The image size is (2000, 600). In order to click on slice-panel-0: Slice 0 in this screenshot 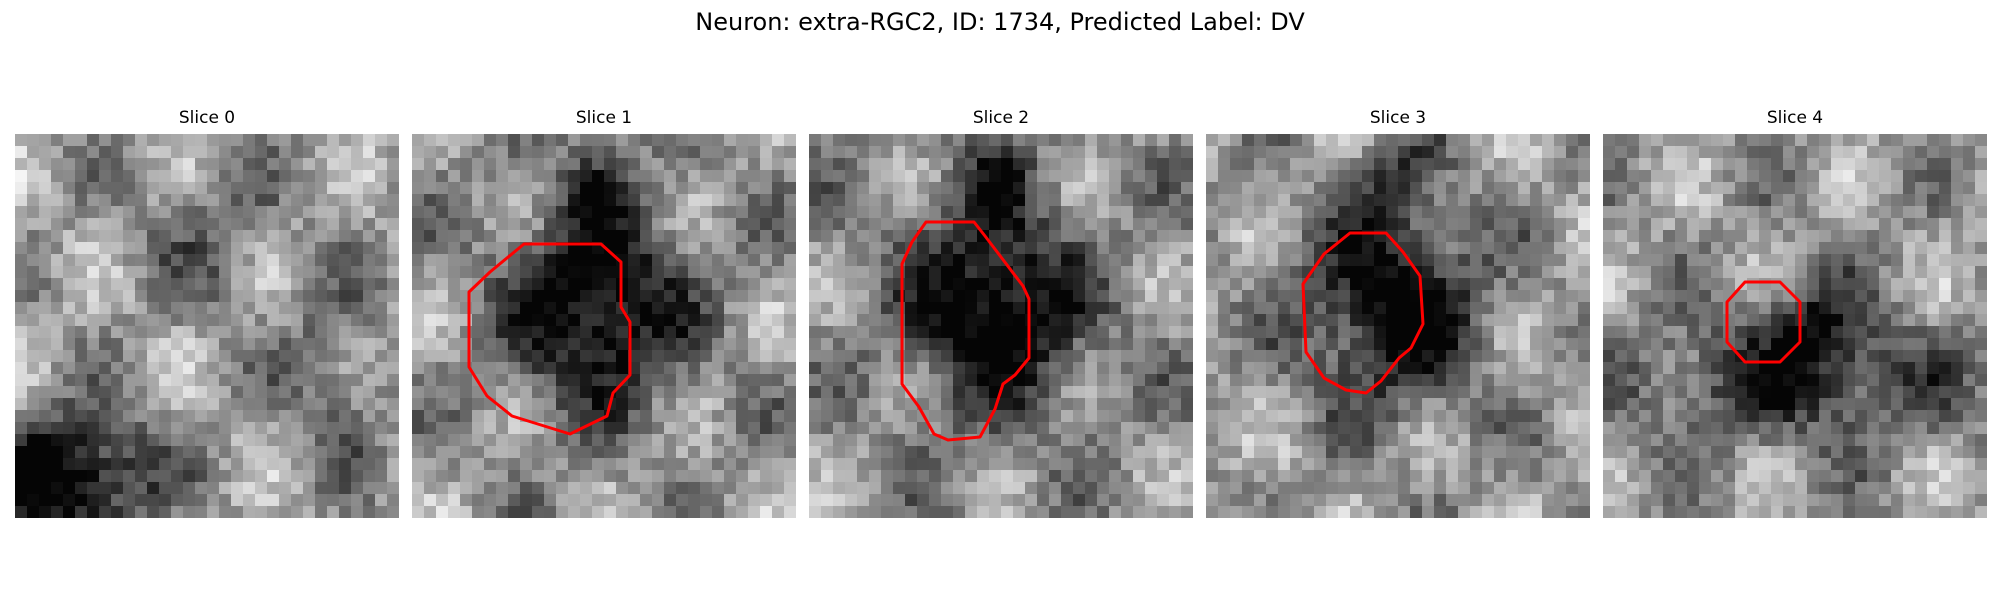, I will do `click(207, 314)`.